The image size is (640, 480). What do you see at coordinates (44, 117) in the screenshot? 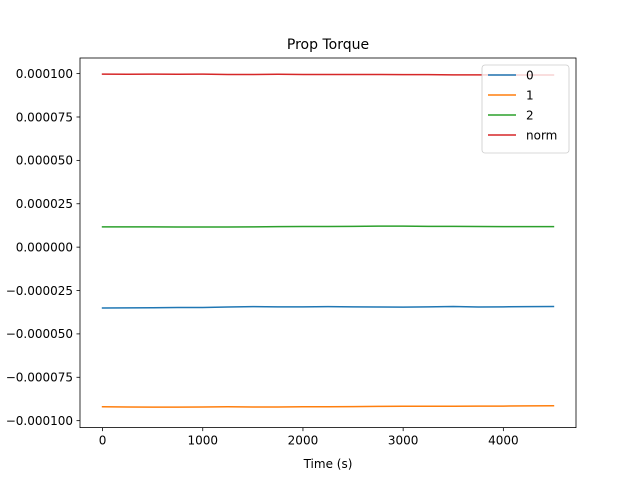
I see `y-tick-label: 0.000075` at bounding box center [44, 117].